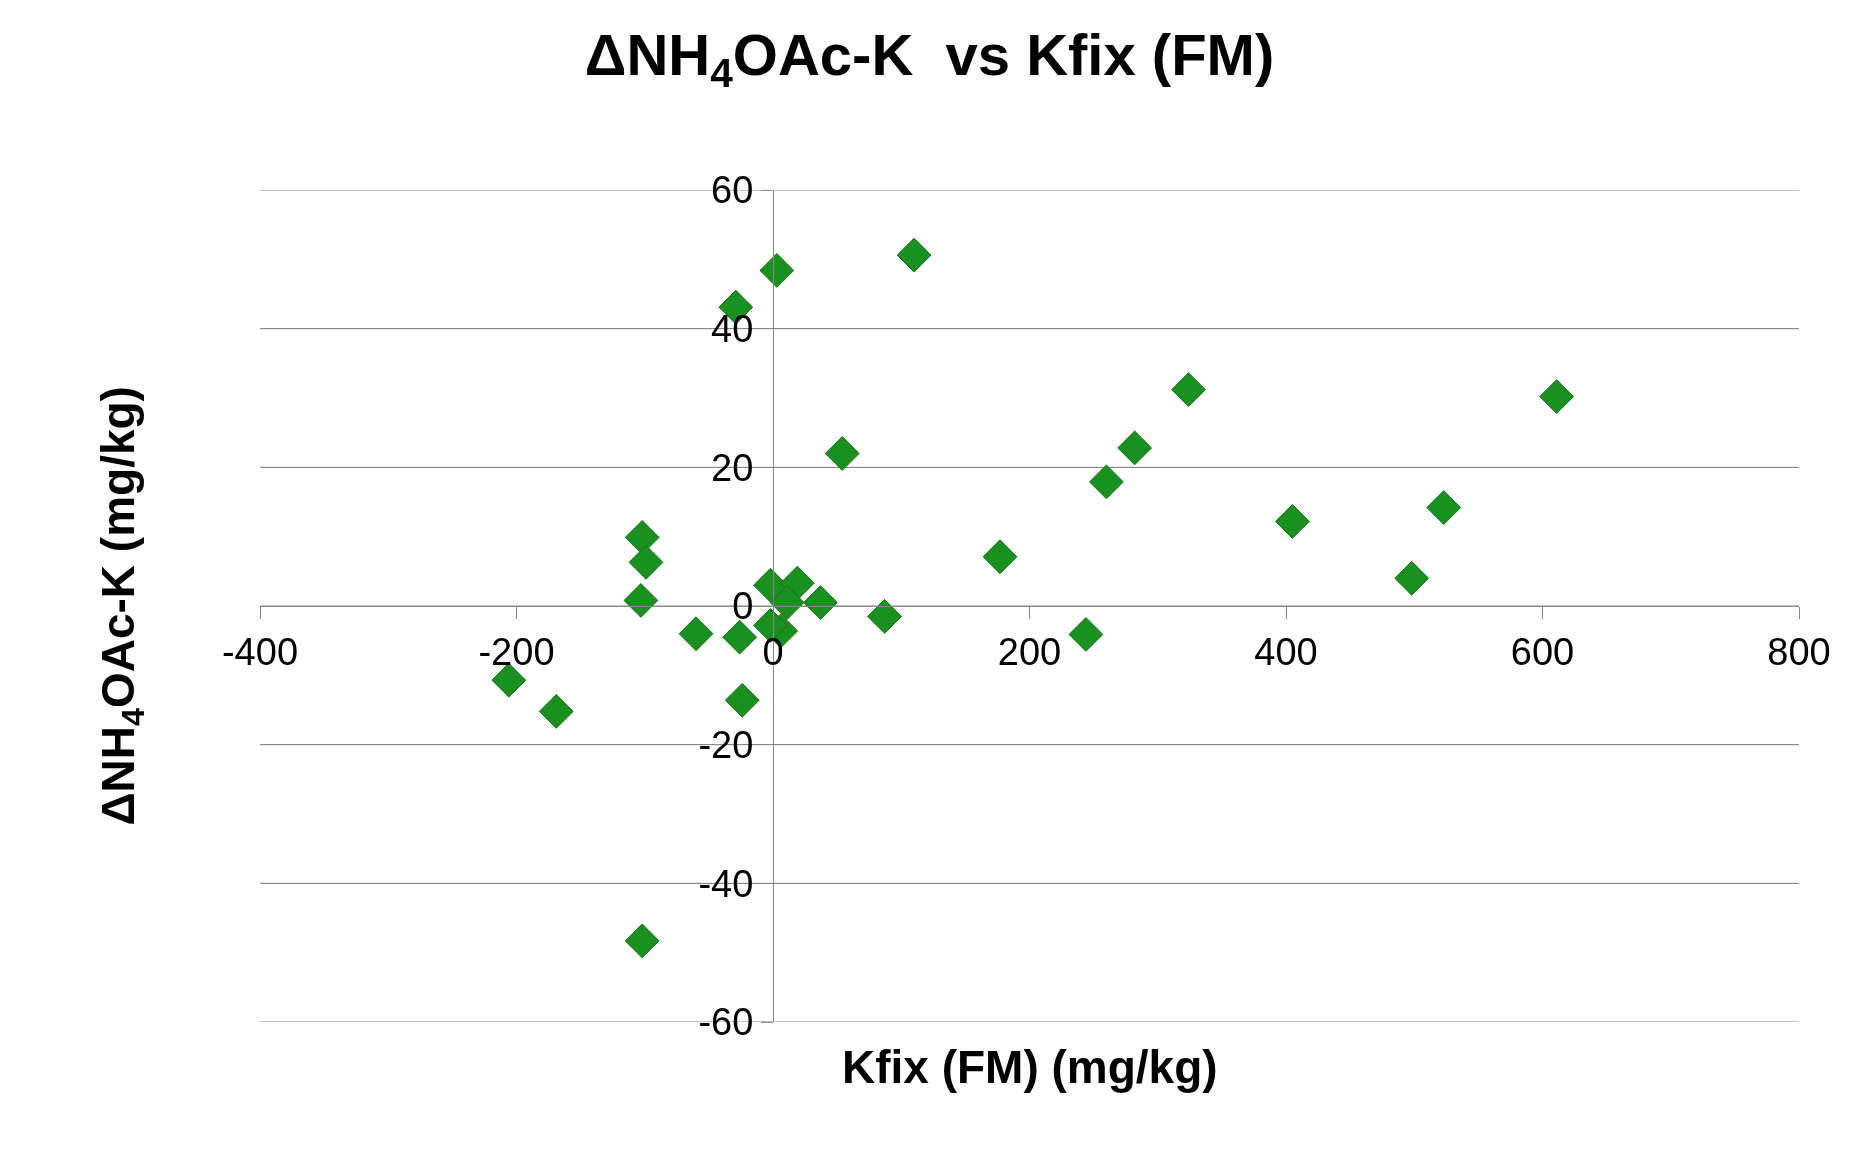 This screenshot has height=1152, width=1859. What do you see at coordinates (1799, 651) in the screenshot?
I see `x-tick-label: 800` at bounding box center [1799, 651].